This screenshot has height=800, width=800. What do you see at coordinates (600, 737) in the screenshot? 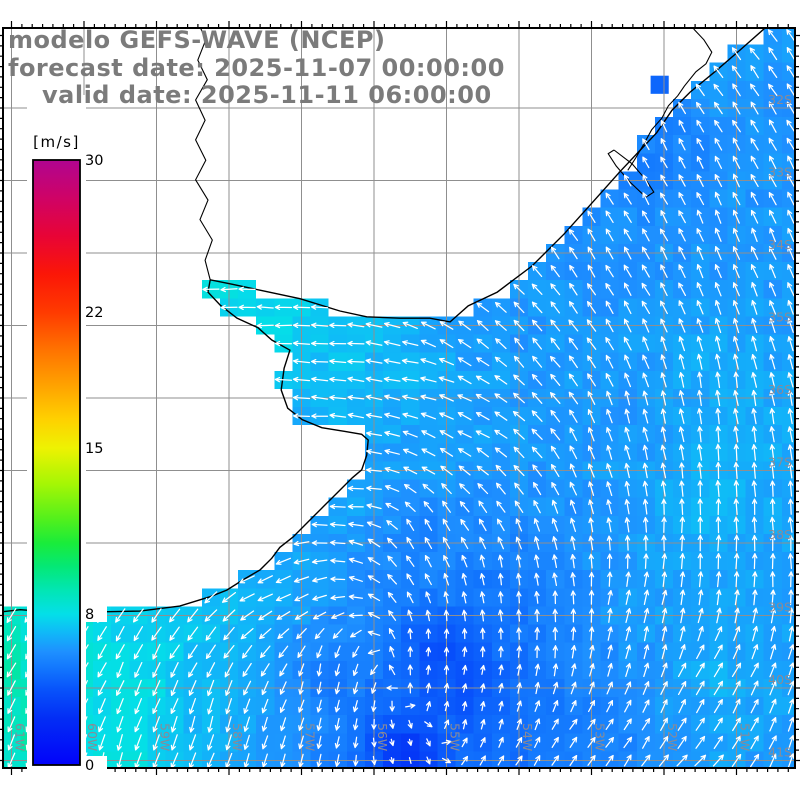
I see `longitude-label: 53W` at bounding box center [600, 737].